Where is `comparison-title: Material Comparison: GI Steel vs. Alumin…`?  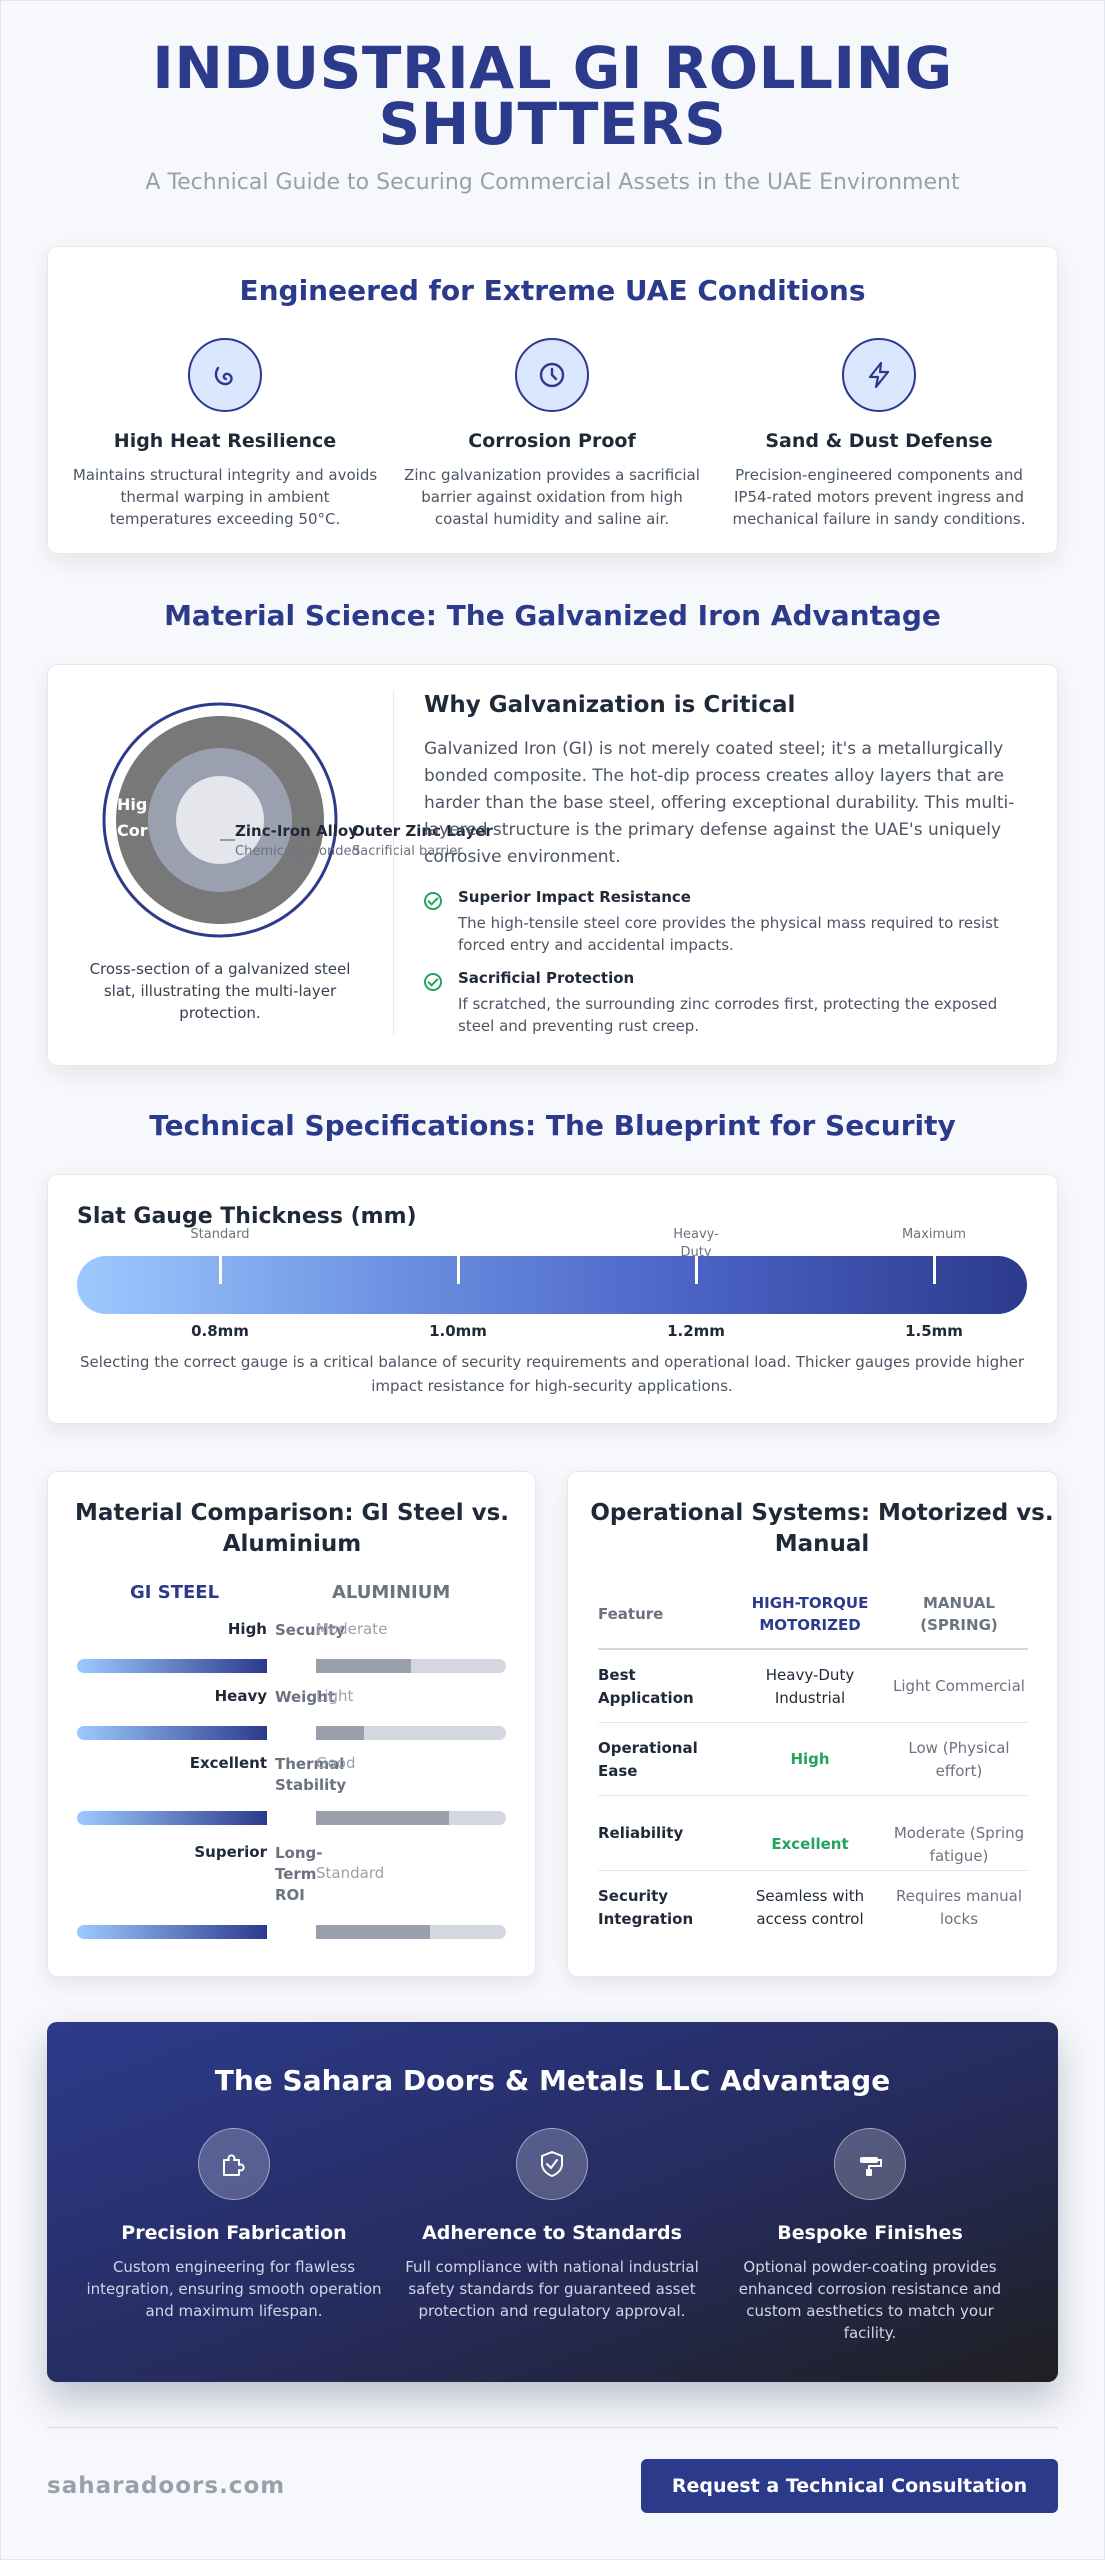 comparison-title: Material Comparison: GI Steel vs. Alumin… is located at coordinates (292, 1528).